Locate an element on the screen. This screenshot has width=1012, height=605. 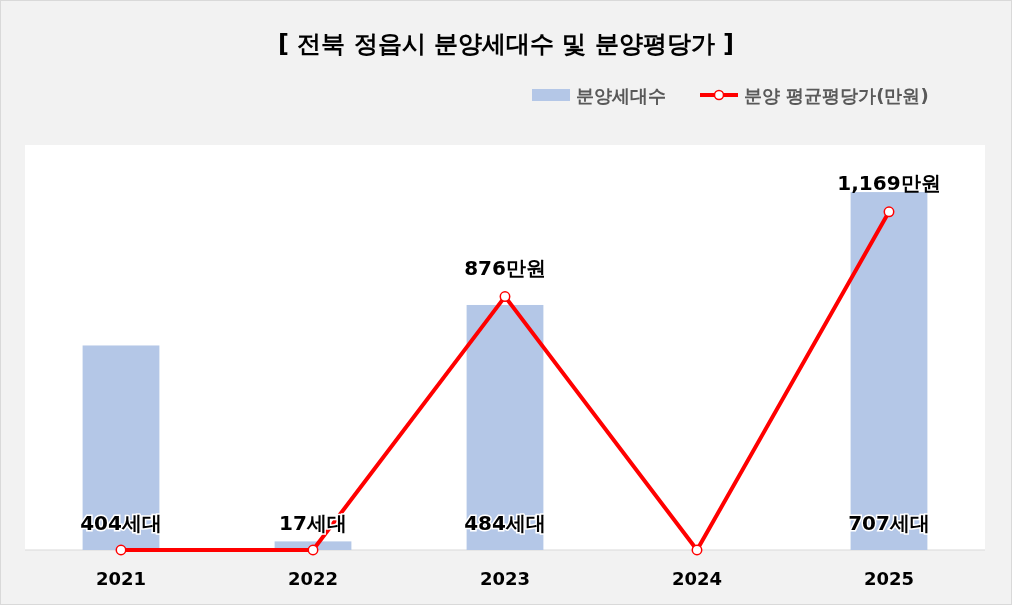
x-tick-label: 2021 is located at coordinates (121, 578).